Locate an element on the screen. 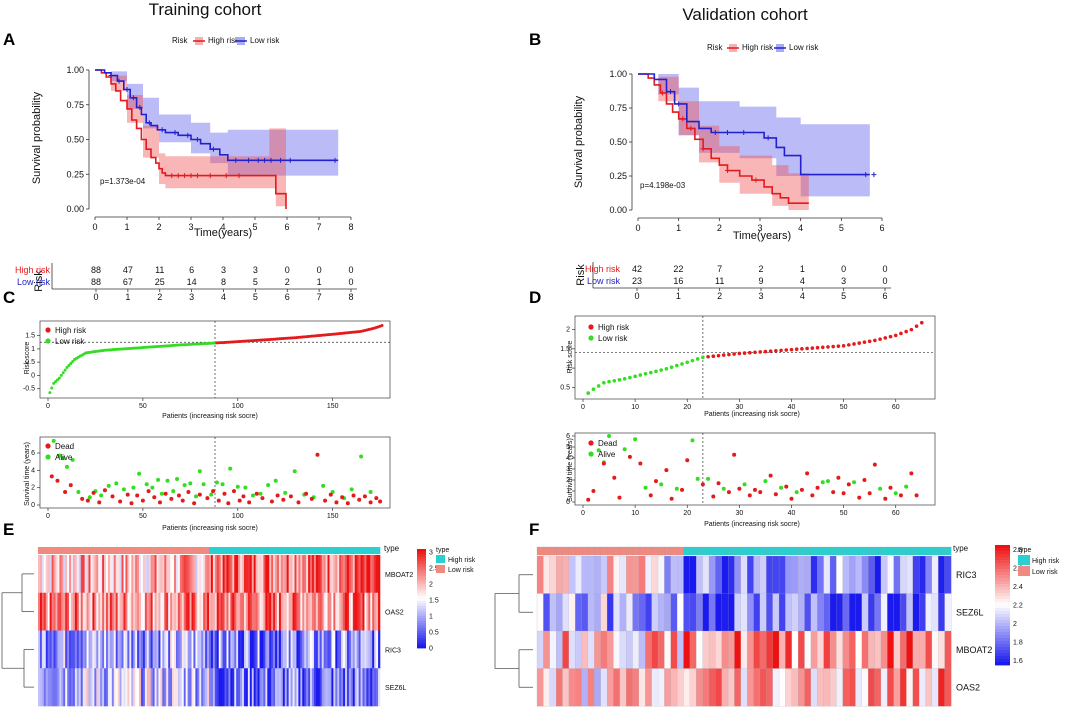 The width and height of the screenshot is (1065, 712). risk-table-low-cell-a: 67 is located at coordinates (128, 282).